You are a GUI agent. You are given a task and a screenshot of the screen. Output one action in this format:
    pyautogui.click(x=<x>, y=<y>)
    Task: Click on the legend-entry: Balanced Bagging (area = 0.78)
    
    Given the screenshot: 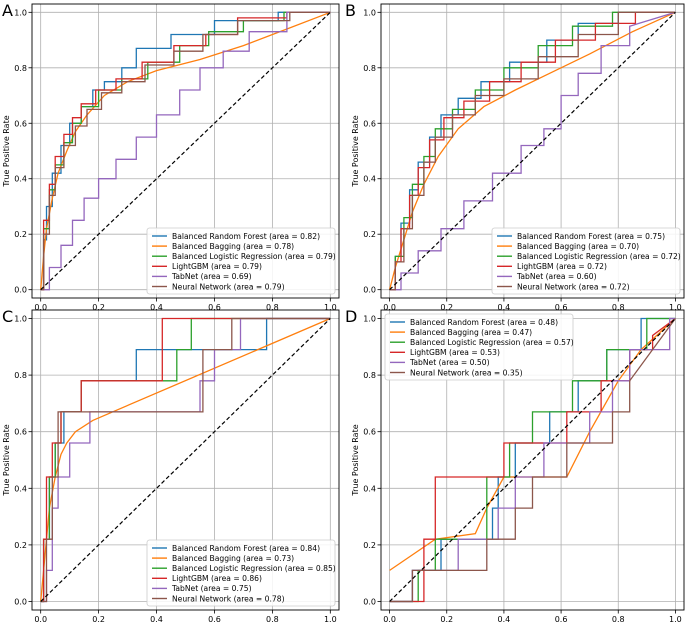 What is the action you would take?
    pyautogui.click(x=233, y=246)
    